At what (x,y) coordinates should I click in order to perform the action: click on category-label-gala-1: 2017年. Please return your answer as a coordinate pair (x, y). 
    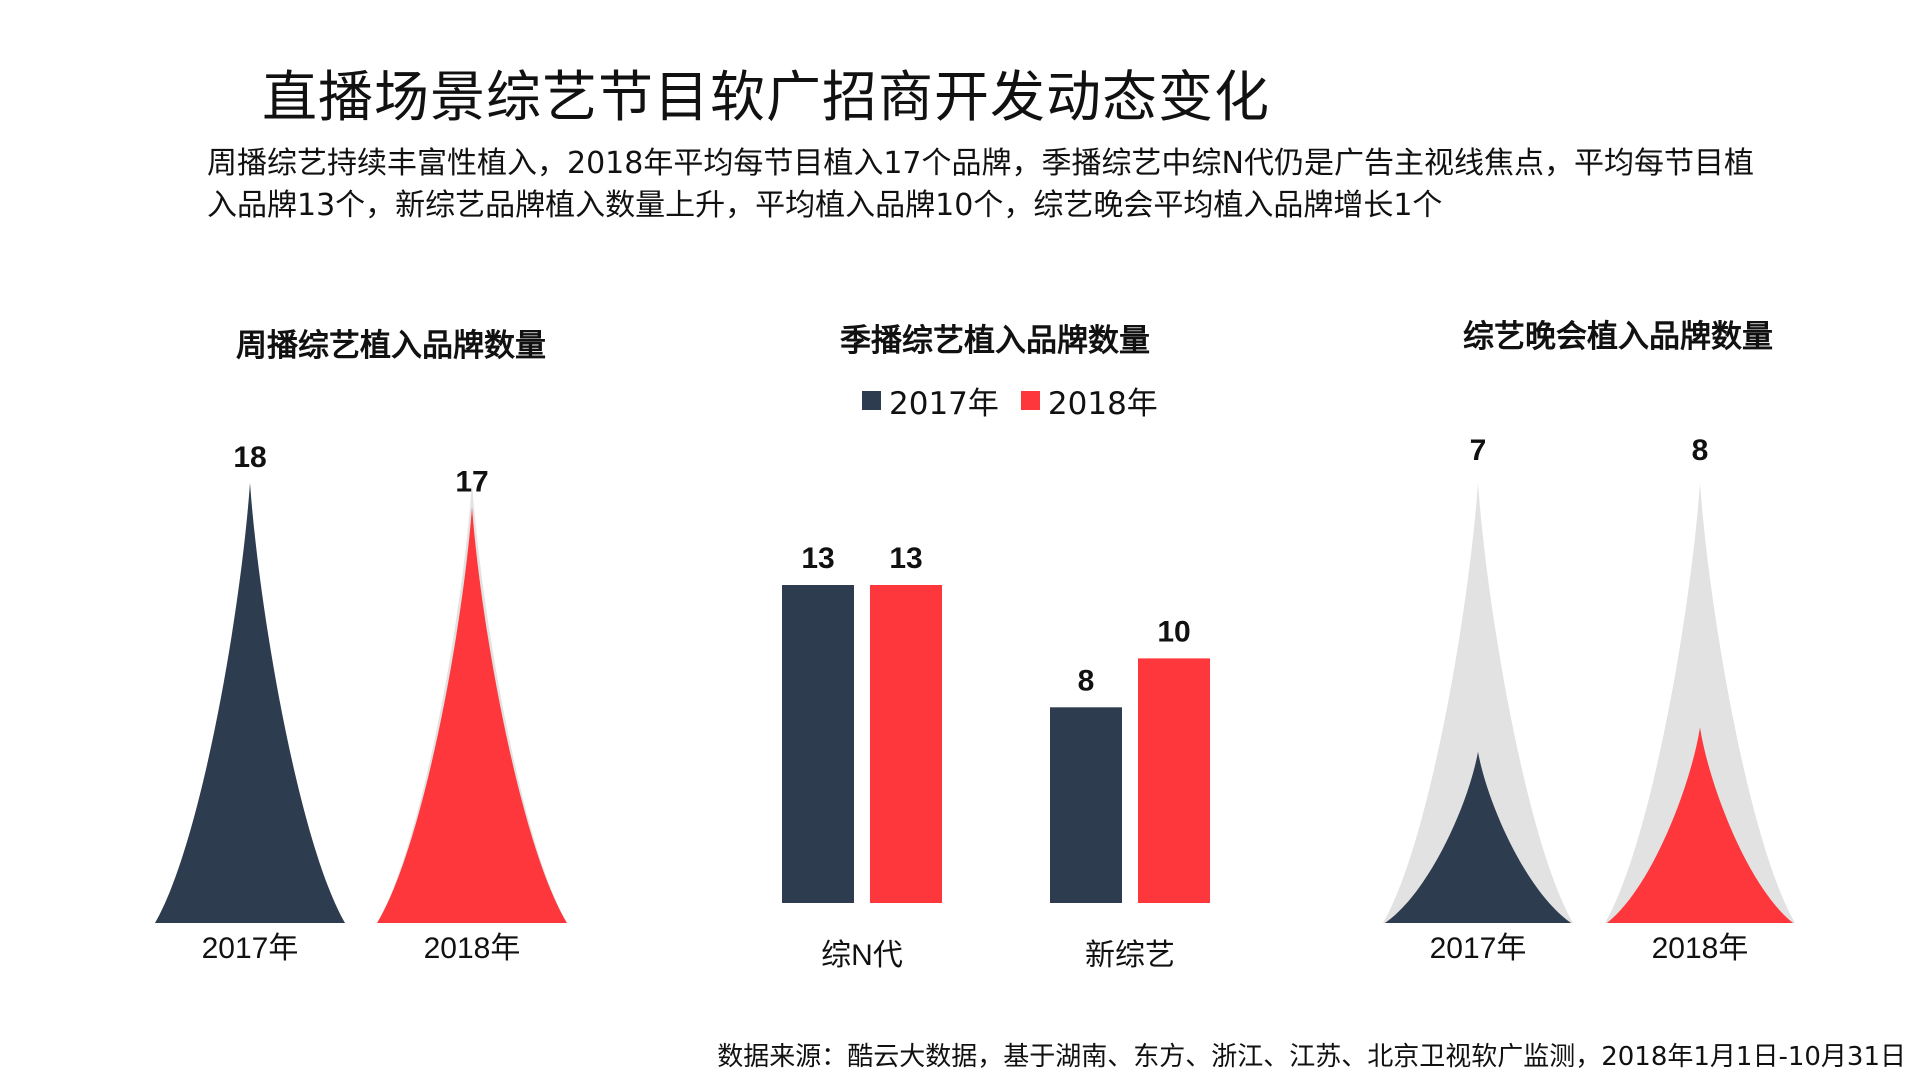
    Looking at the image, I should click on (1478, 948).